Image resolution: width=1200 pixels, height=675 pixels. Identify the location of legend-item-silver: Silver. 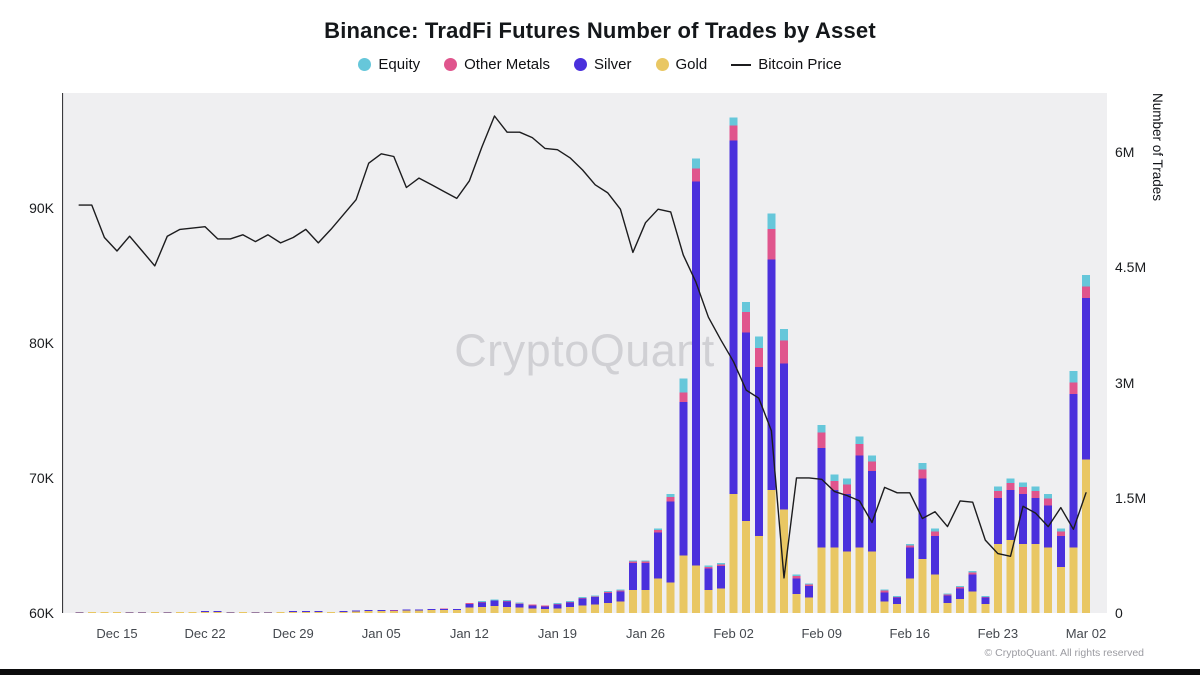
(603, 64).